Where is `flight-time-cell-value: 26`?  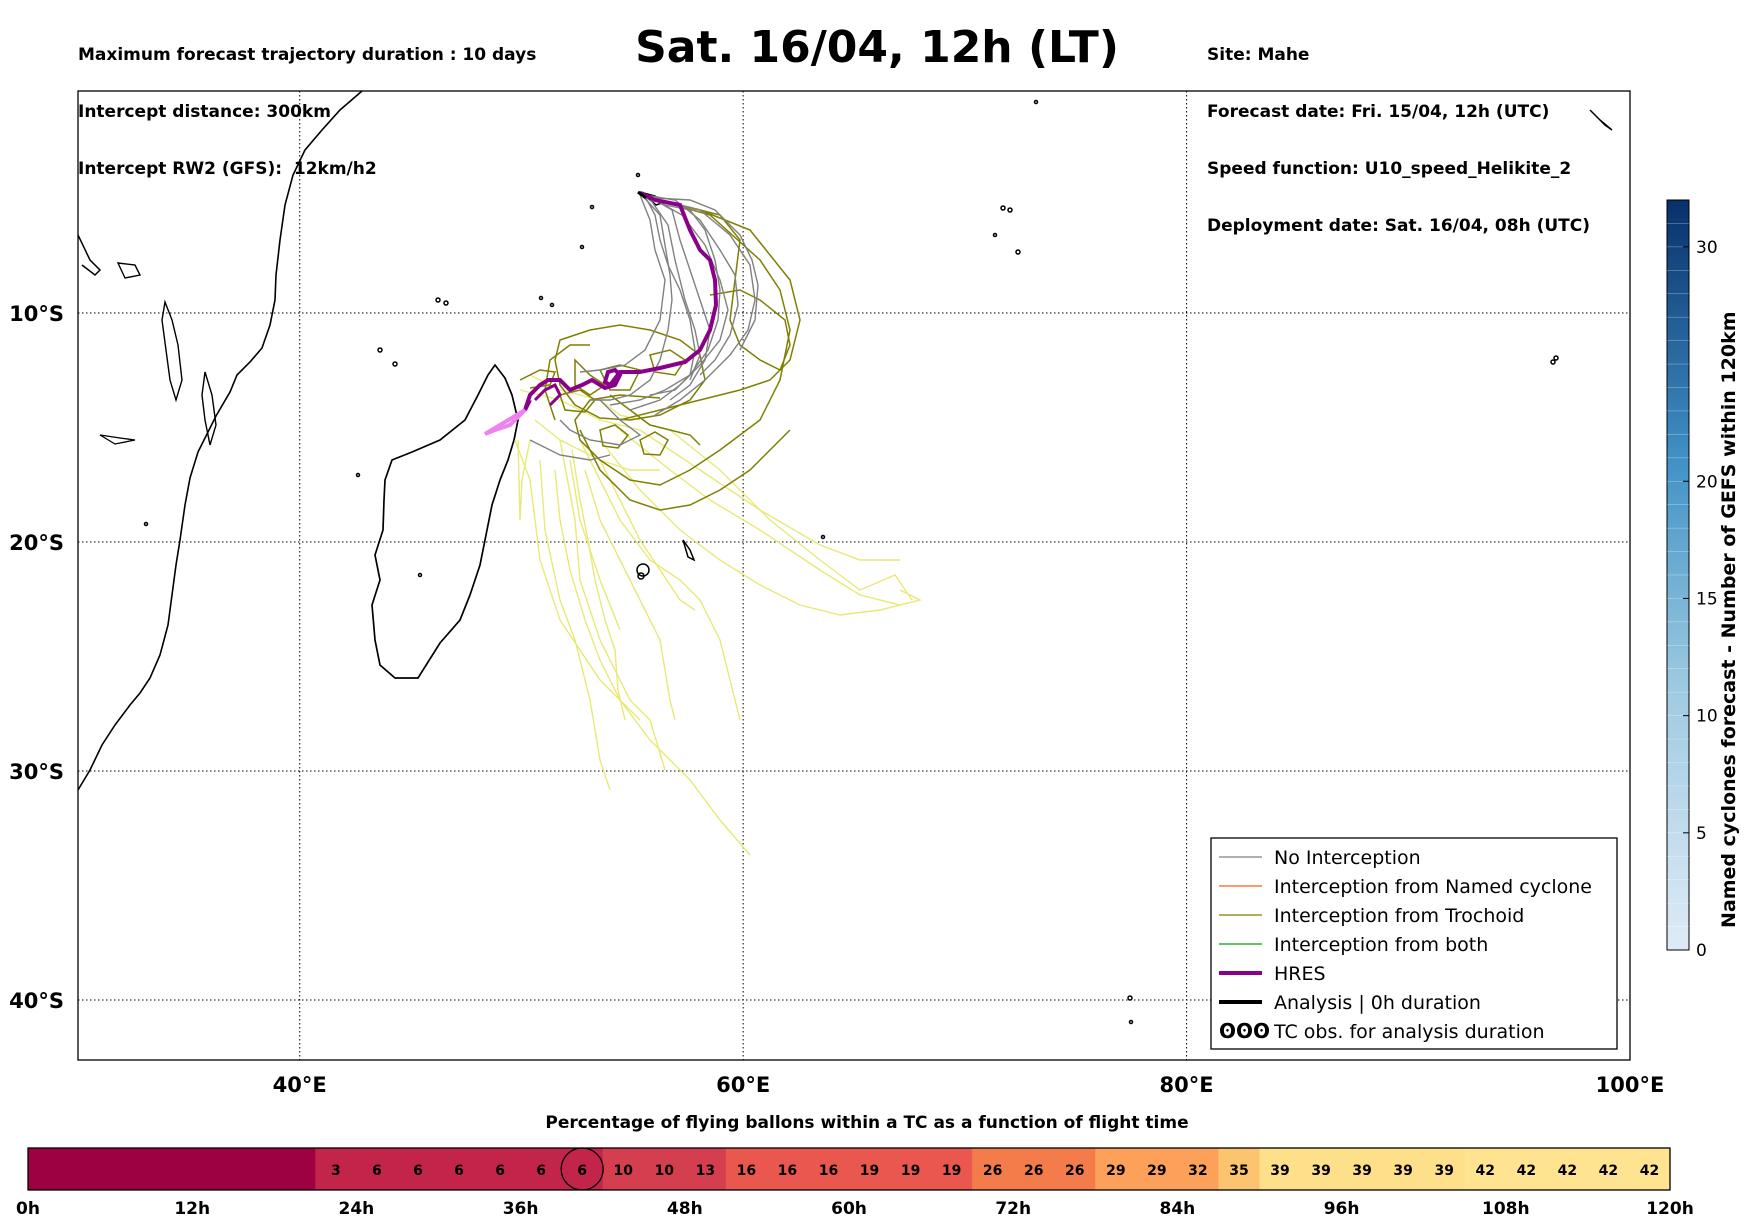 flight-time-cell-value: 26 is located at coordinates (992, 1171).